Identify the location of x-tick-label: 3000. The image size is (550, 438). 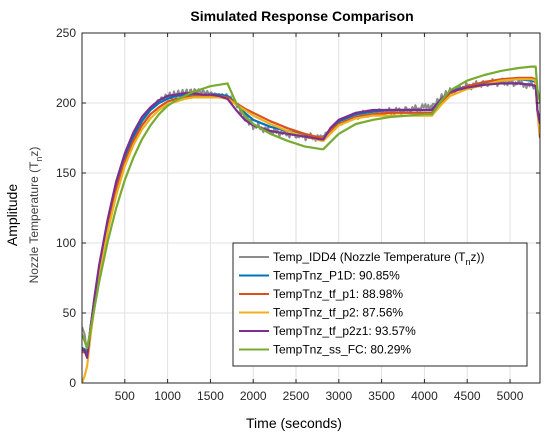
(338, 396).